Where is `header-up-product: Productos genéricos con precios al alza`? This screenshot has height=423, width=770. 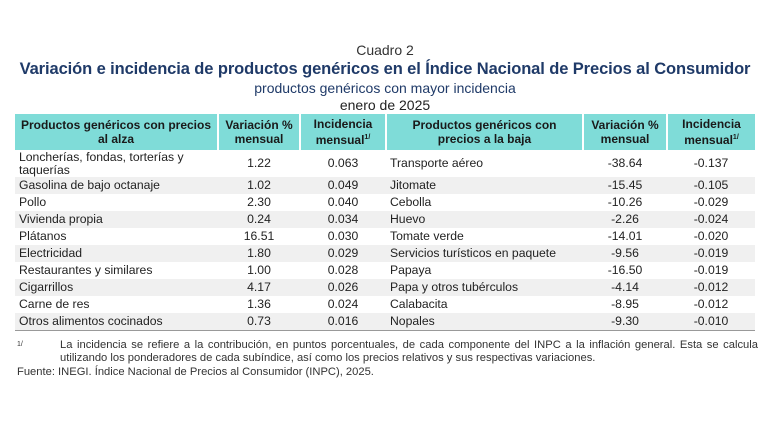 header-up-product: Productos genéricos con precios al alza is located at coordinates (117, 132).